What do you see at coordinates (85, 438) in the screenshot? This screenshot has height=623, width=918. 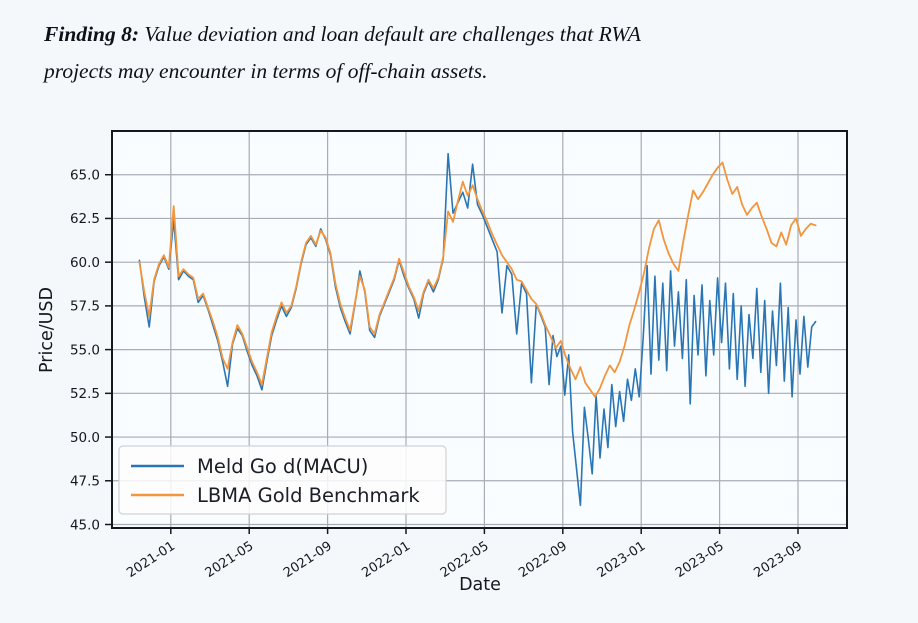 I see `y-tick-label: 50.0` at bounding box center [85, 438].